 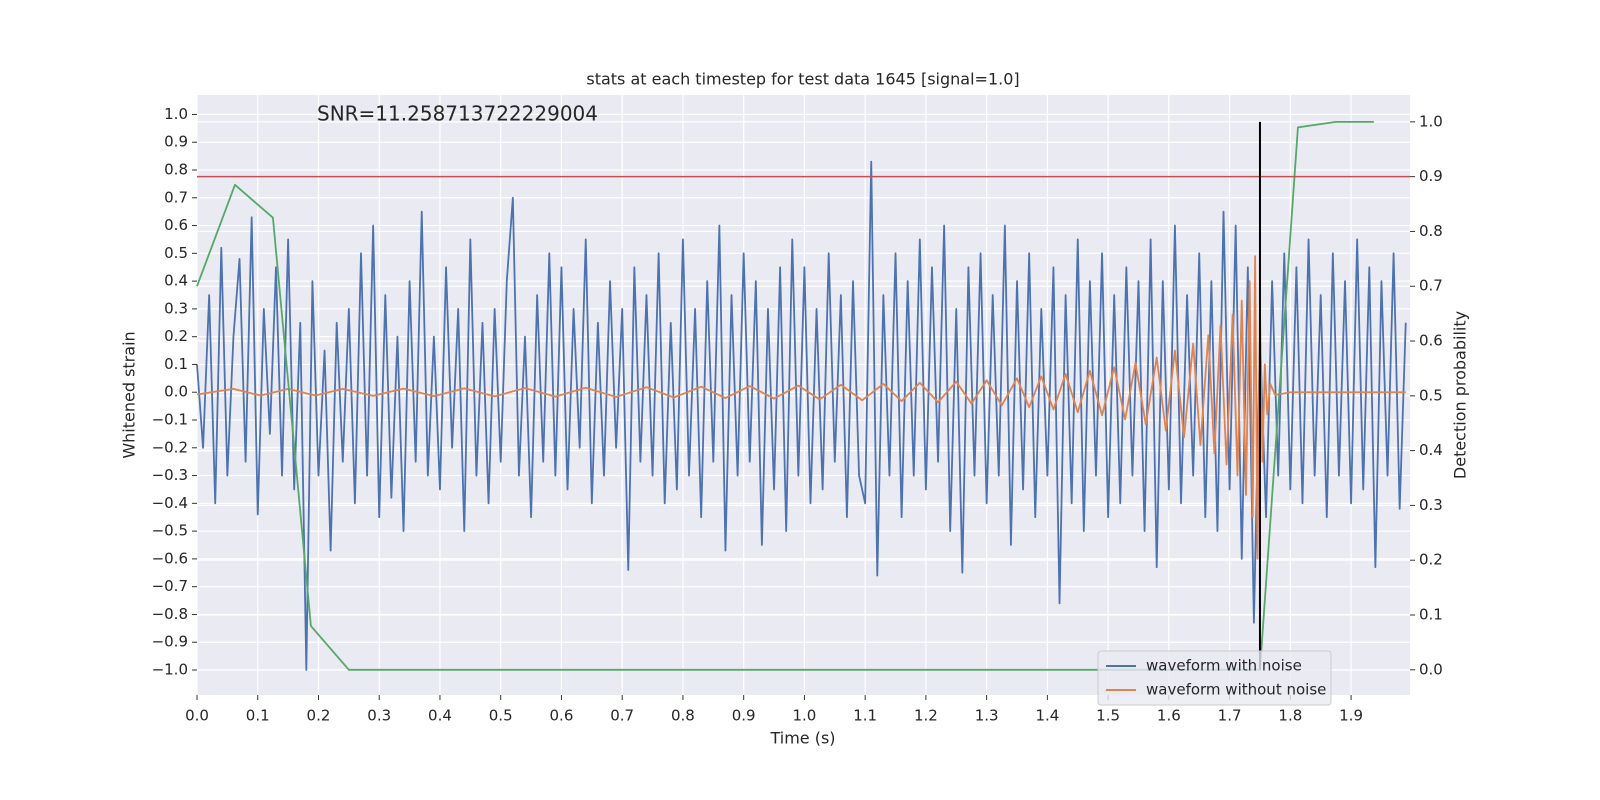 I want to click on y2-tick-label: 0.4, so click(x=1431, y=450).